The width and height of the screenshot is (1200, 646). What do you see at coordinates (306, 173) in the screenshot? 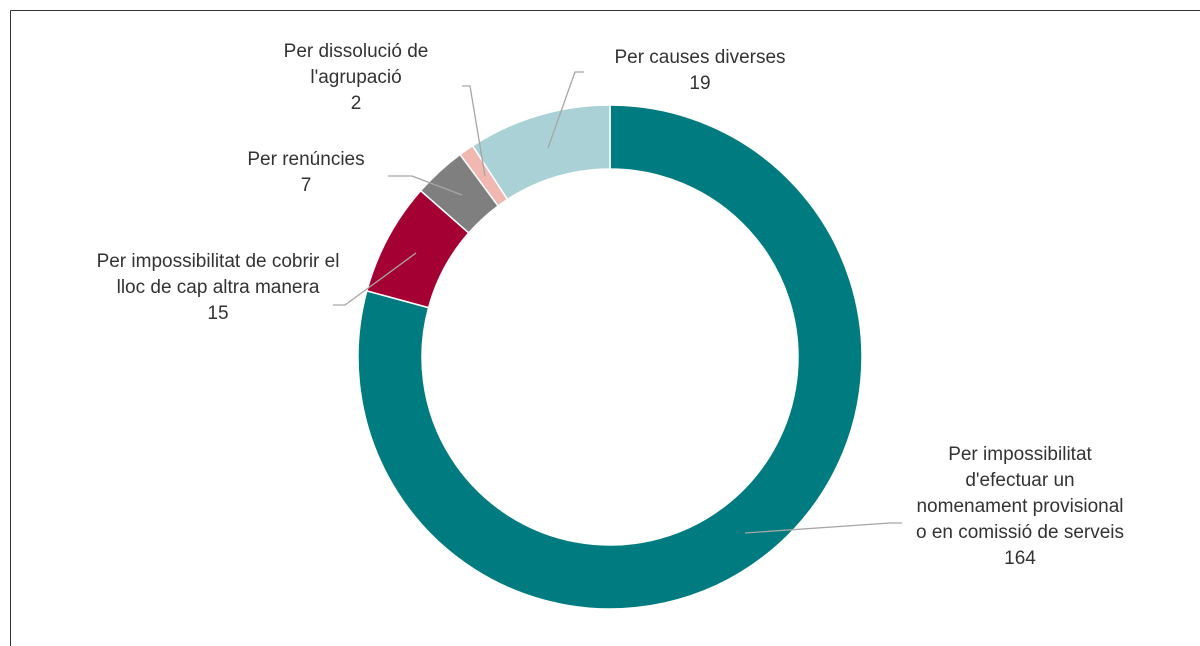
I see `slice-label: Per renúncies 7` at bounding box center [306, 173].